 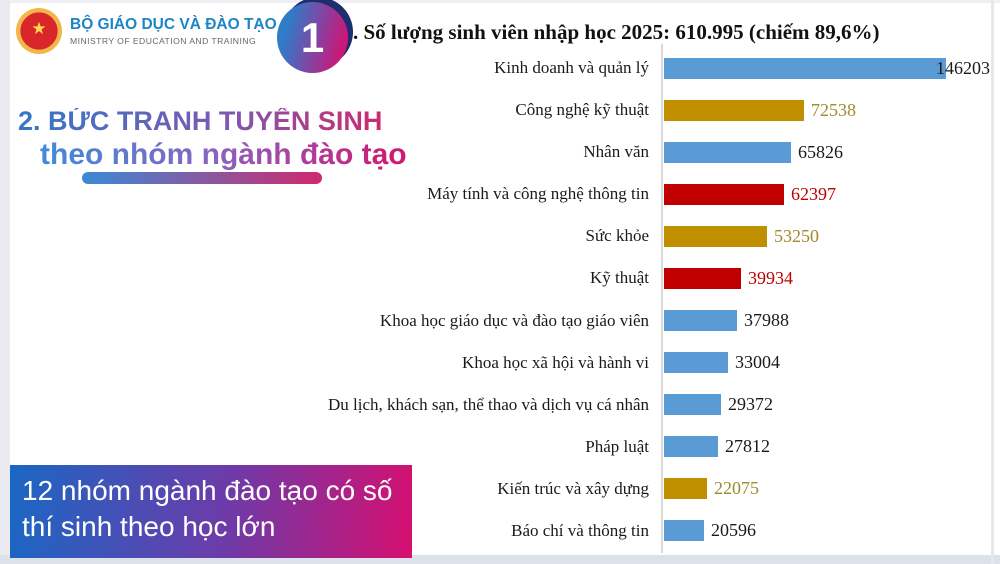 What do you see at coordinates (571, 68) in the screenshot?
I see `category-label: Kinh doanh và quản lý` at bounding box center [571, 68].